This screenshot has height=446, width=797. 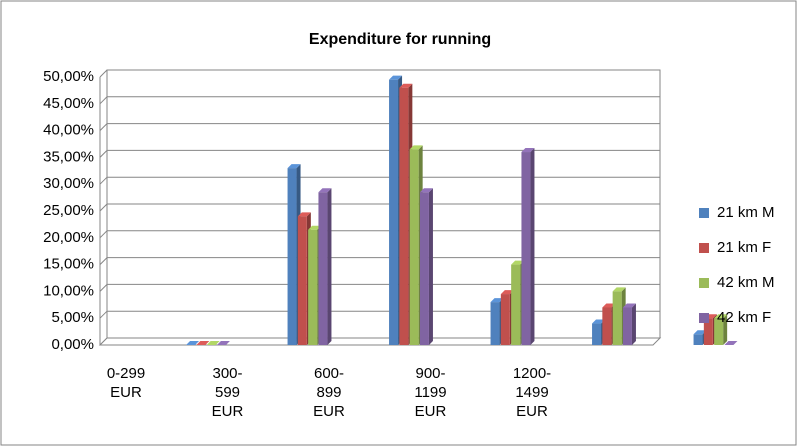 I want to click on legend-label: 21 km F, so click(x=744, y=247).